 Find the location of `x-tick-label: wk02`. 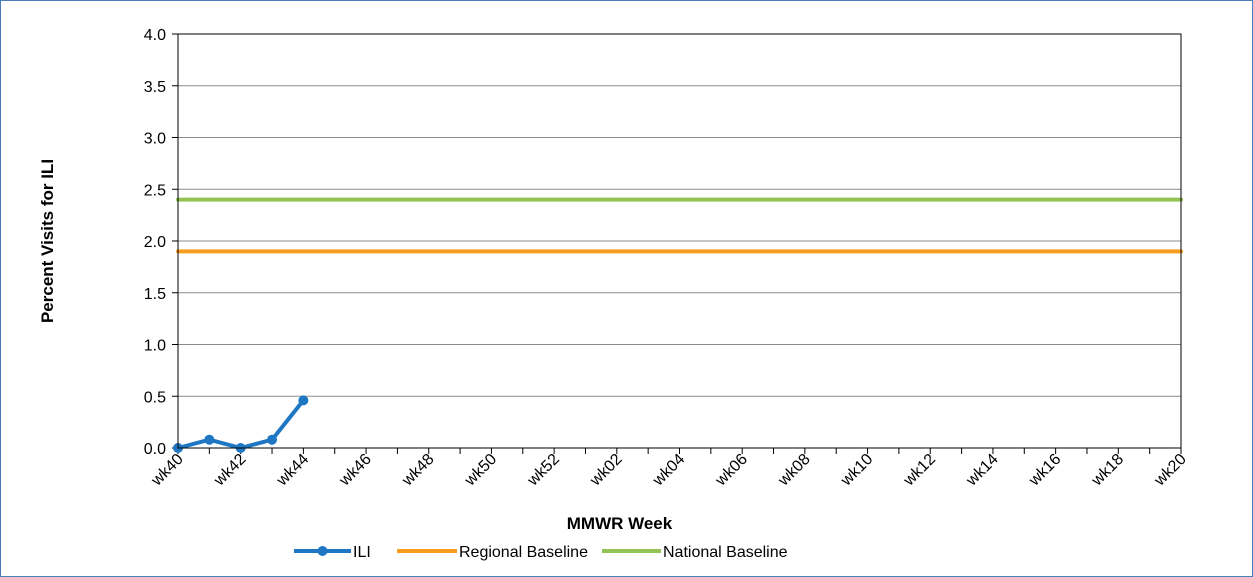

x-tick-label: wk02 is located at coordinates (605, 470).